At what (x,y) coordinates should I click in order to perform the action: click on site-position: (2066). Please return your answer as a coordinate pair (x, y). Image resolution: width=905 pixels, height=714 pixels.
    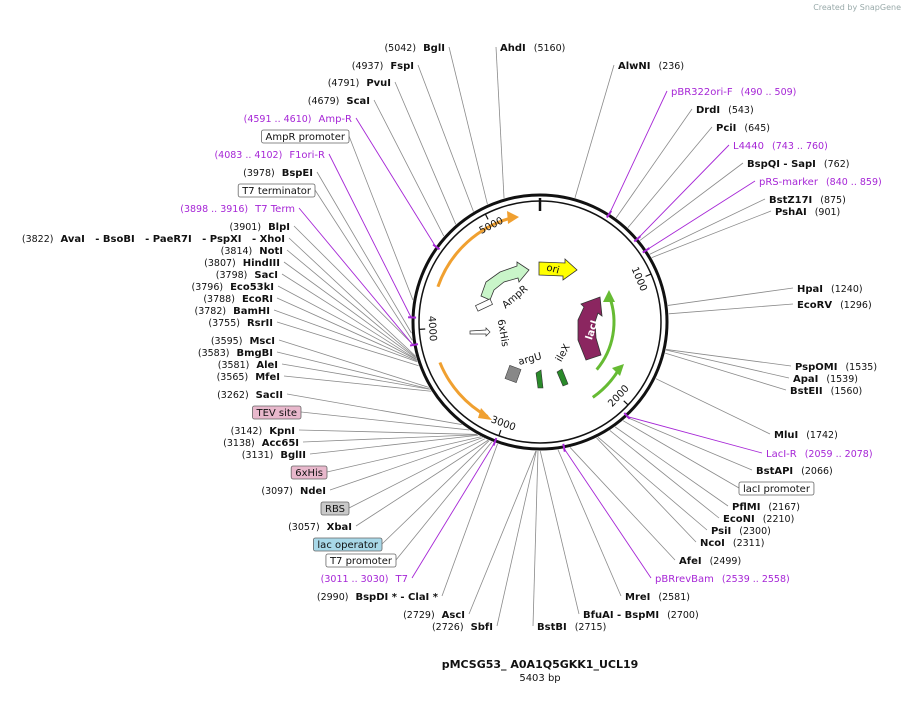
    Looking at the image, I should click on (817, 471).